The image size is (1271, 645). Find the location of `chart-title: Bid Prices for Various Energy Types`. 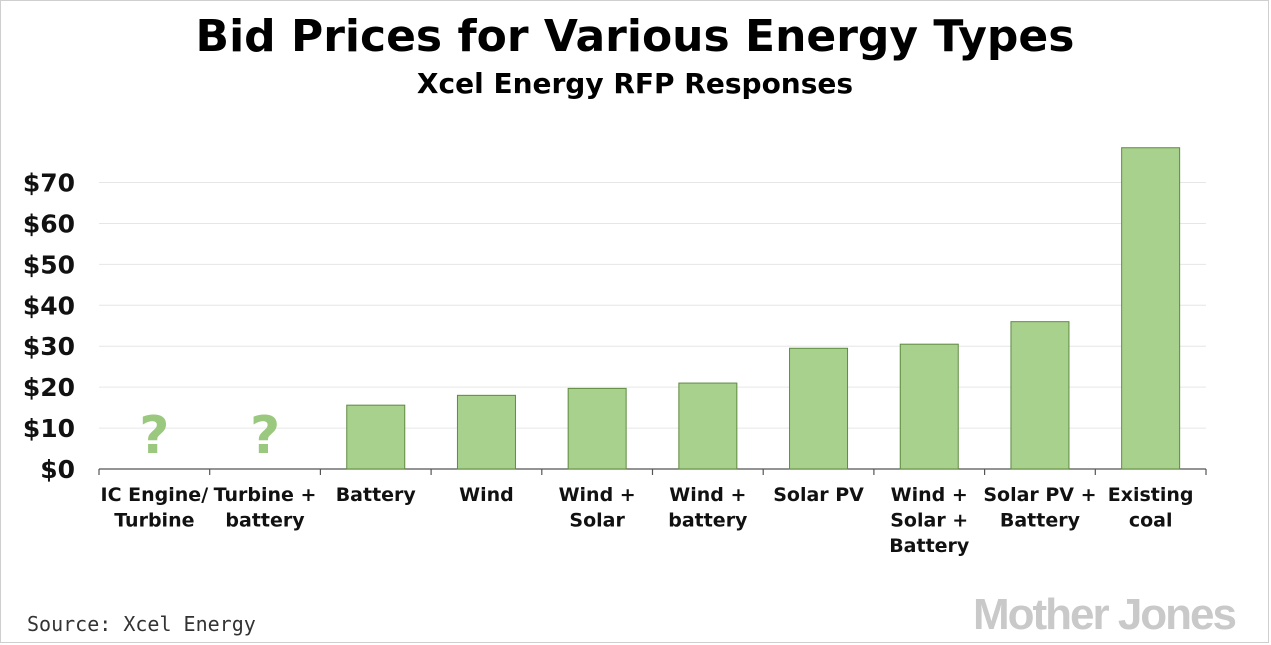

chart-title: Bid Prices for Various Energy Types is located at coordinates (635, 36).